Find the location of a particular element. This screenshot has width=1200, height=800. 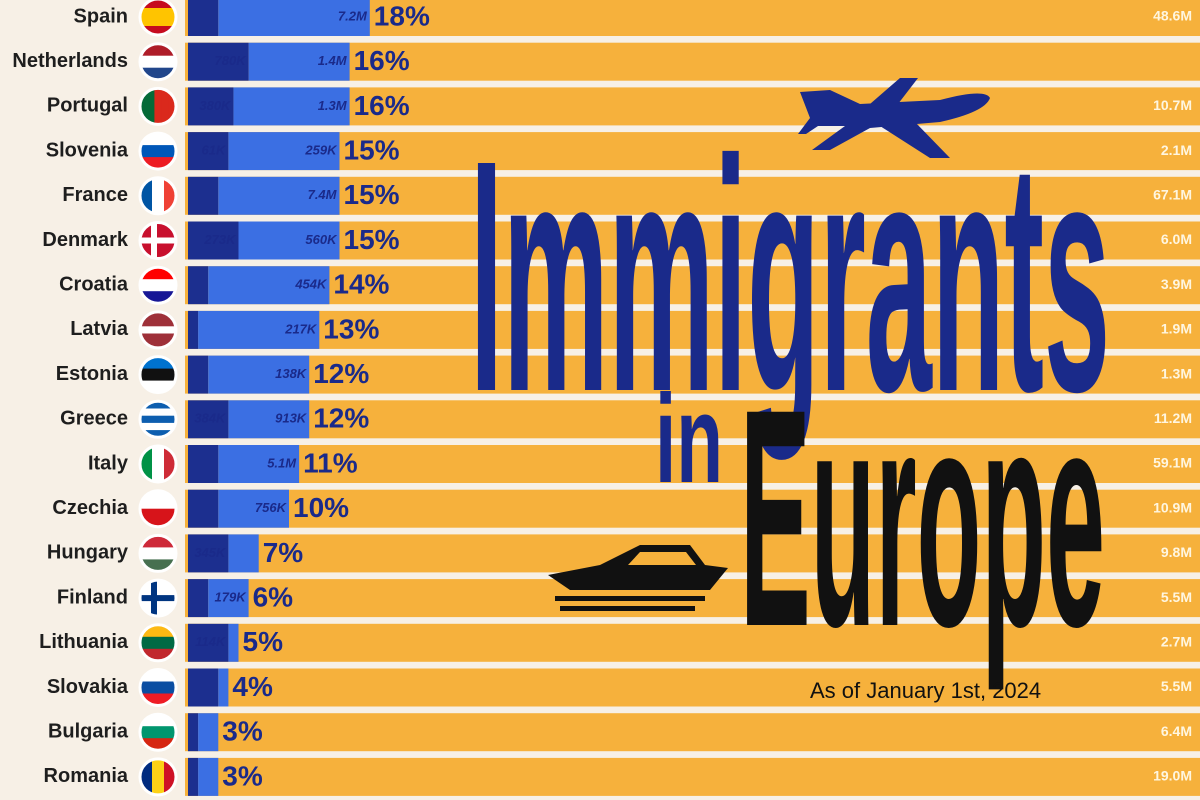

segment-label: 756K is located at coordinates (271, 507).